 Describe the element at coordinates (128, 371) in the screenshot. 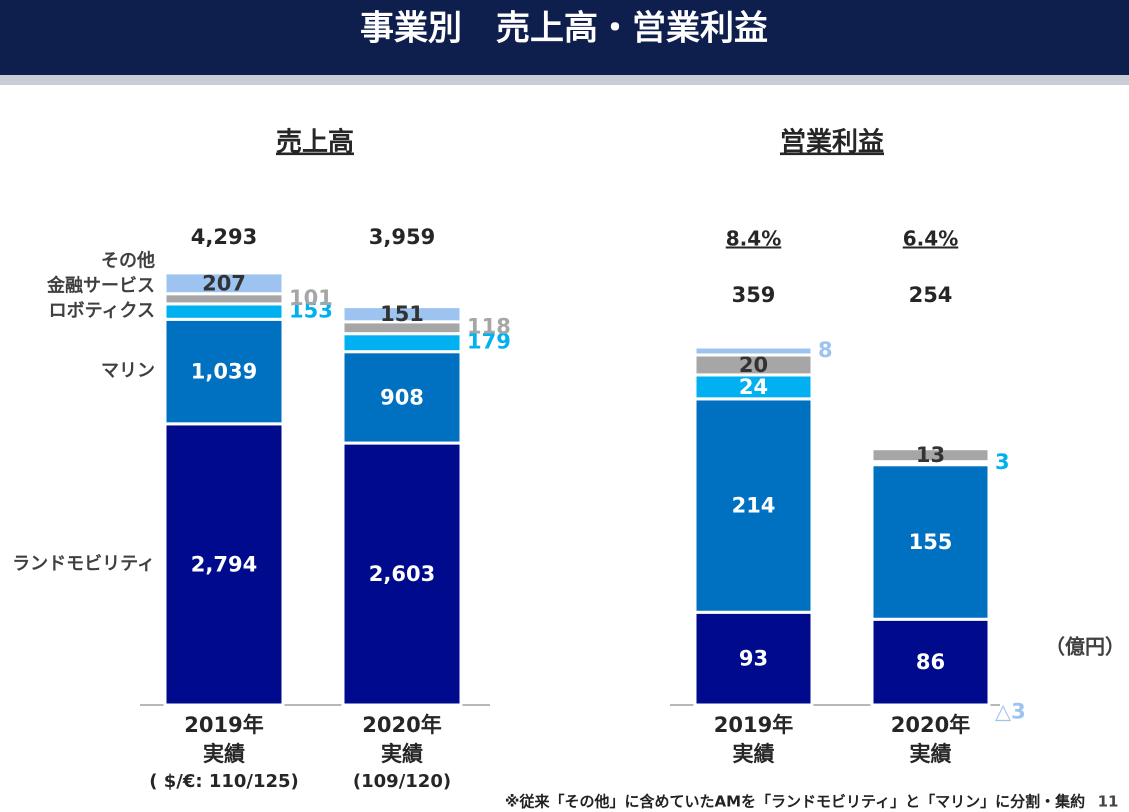

I see `legend-label: マリン` at that location.